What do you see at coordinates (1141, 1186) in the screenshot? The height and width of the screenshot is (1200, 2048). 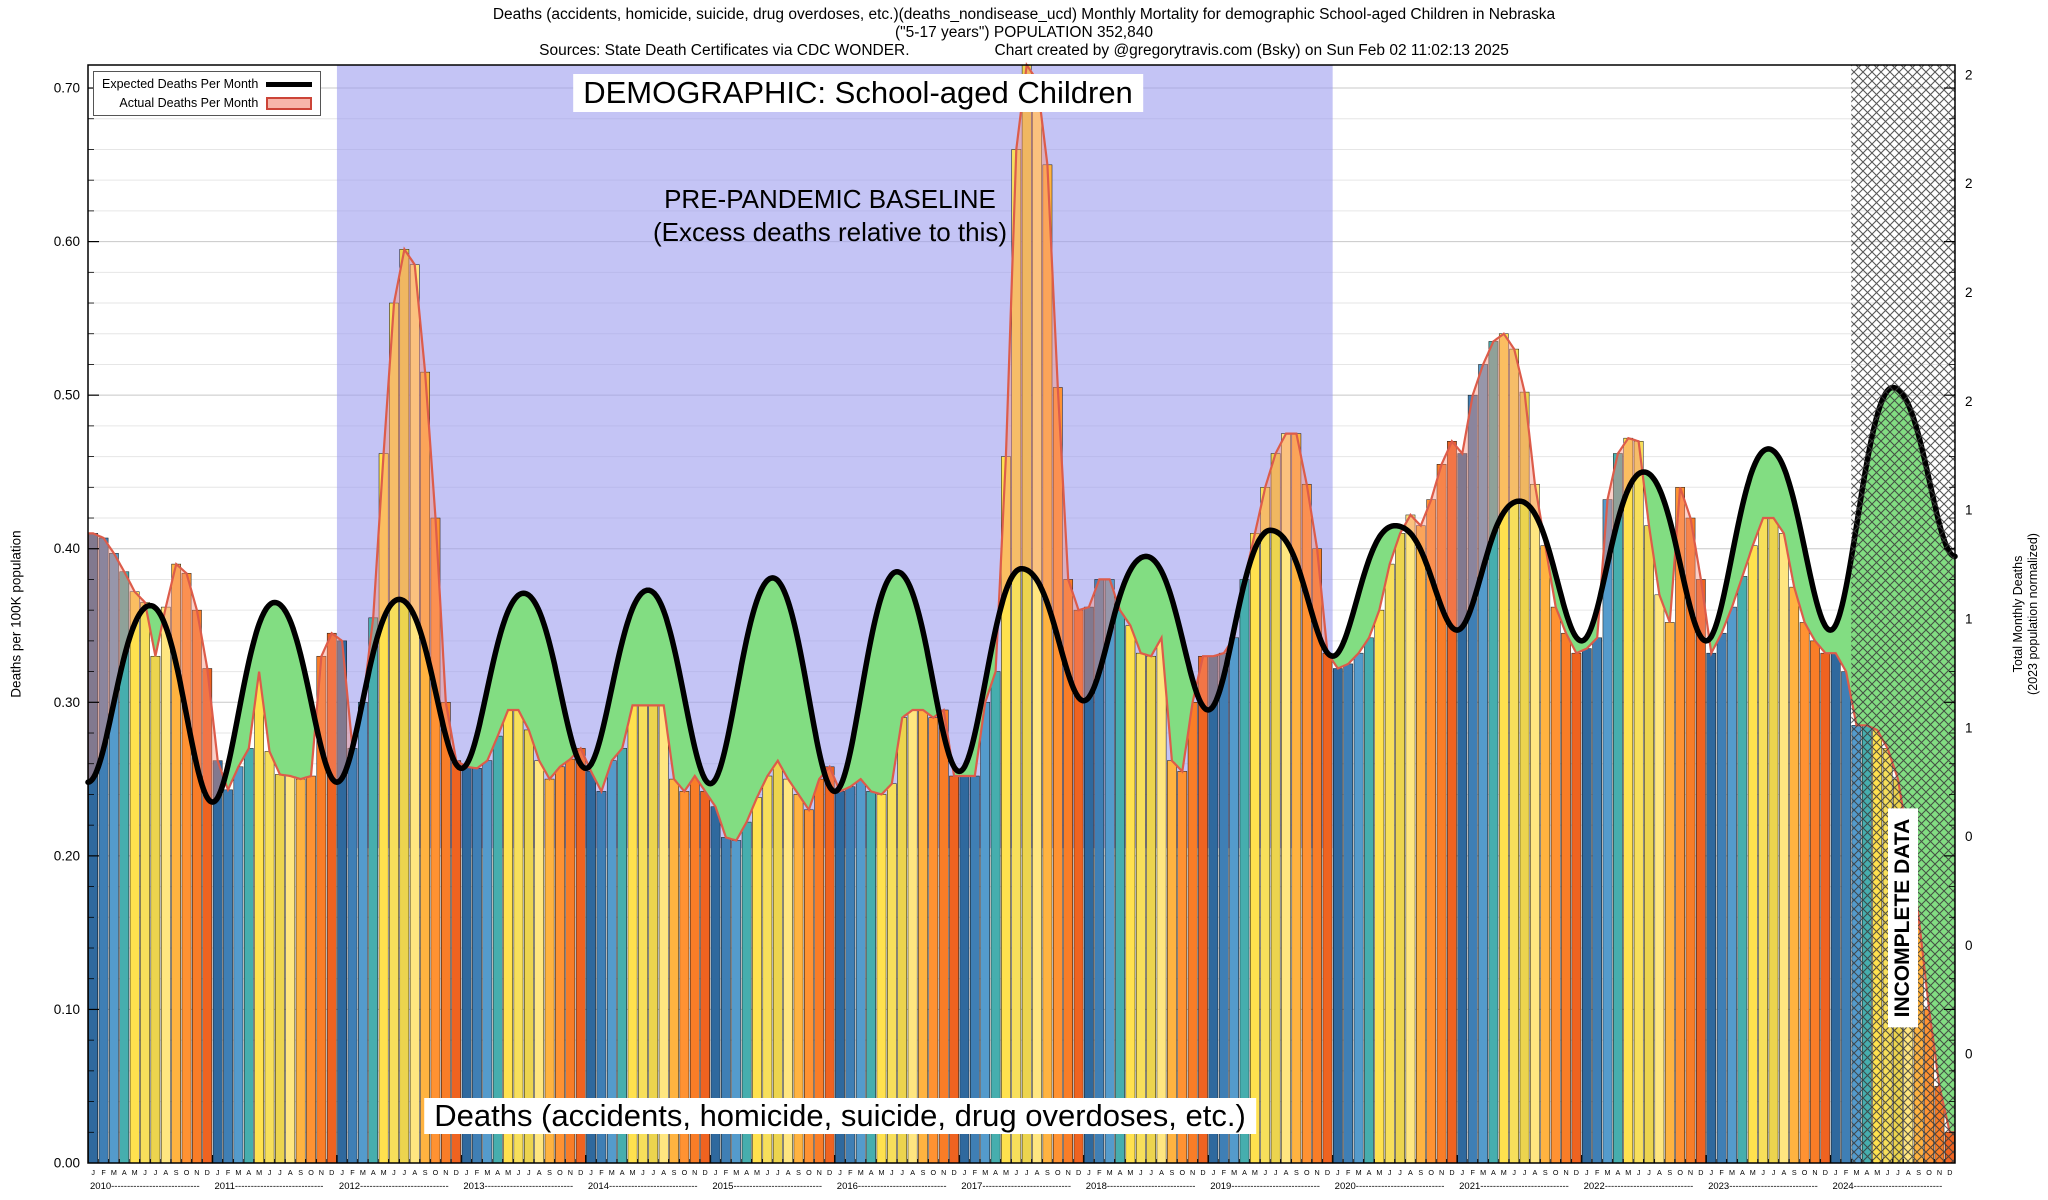 I see `svg-text:2018--------------------------: 2018----------------------------` at bounding box center [1141, 1186].